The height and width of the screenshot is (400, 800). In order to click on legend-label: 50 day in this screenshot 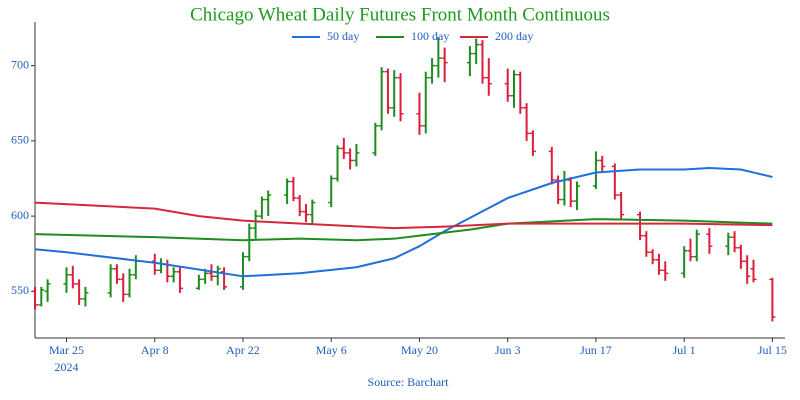, I will do `click(343, 36)`.